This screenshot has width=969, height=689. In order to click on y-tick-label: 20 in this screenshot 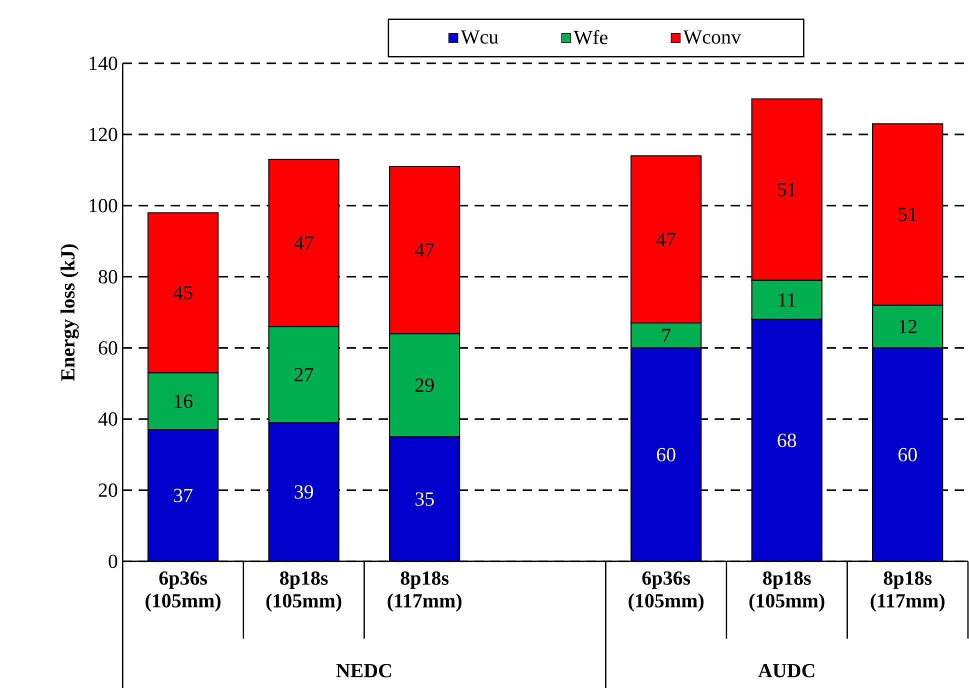, I will do `click(108, 491)`.